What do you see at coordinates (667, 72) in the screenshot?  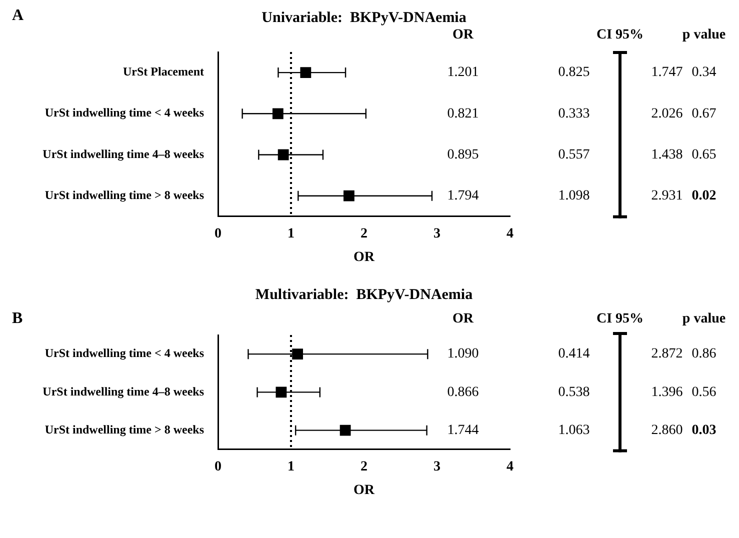 I see `text: 1.747` at bounding box center [667, 72].